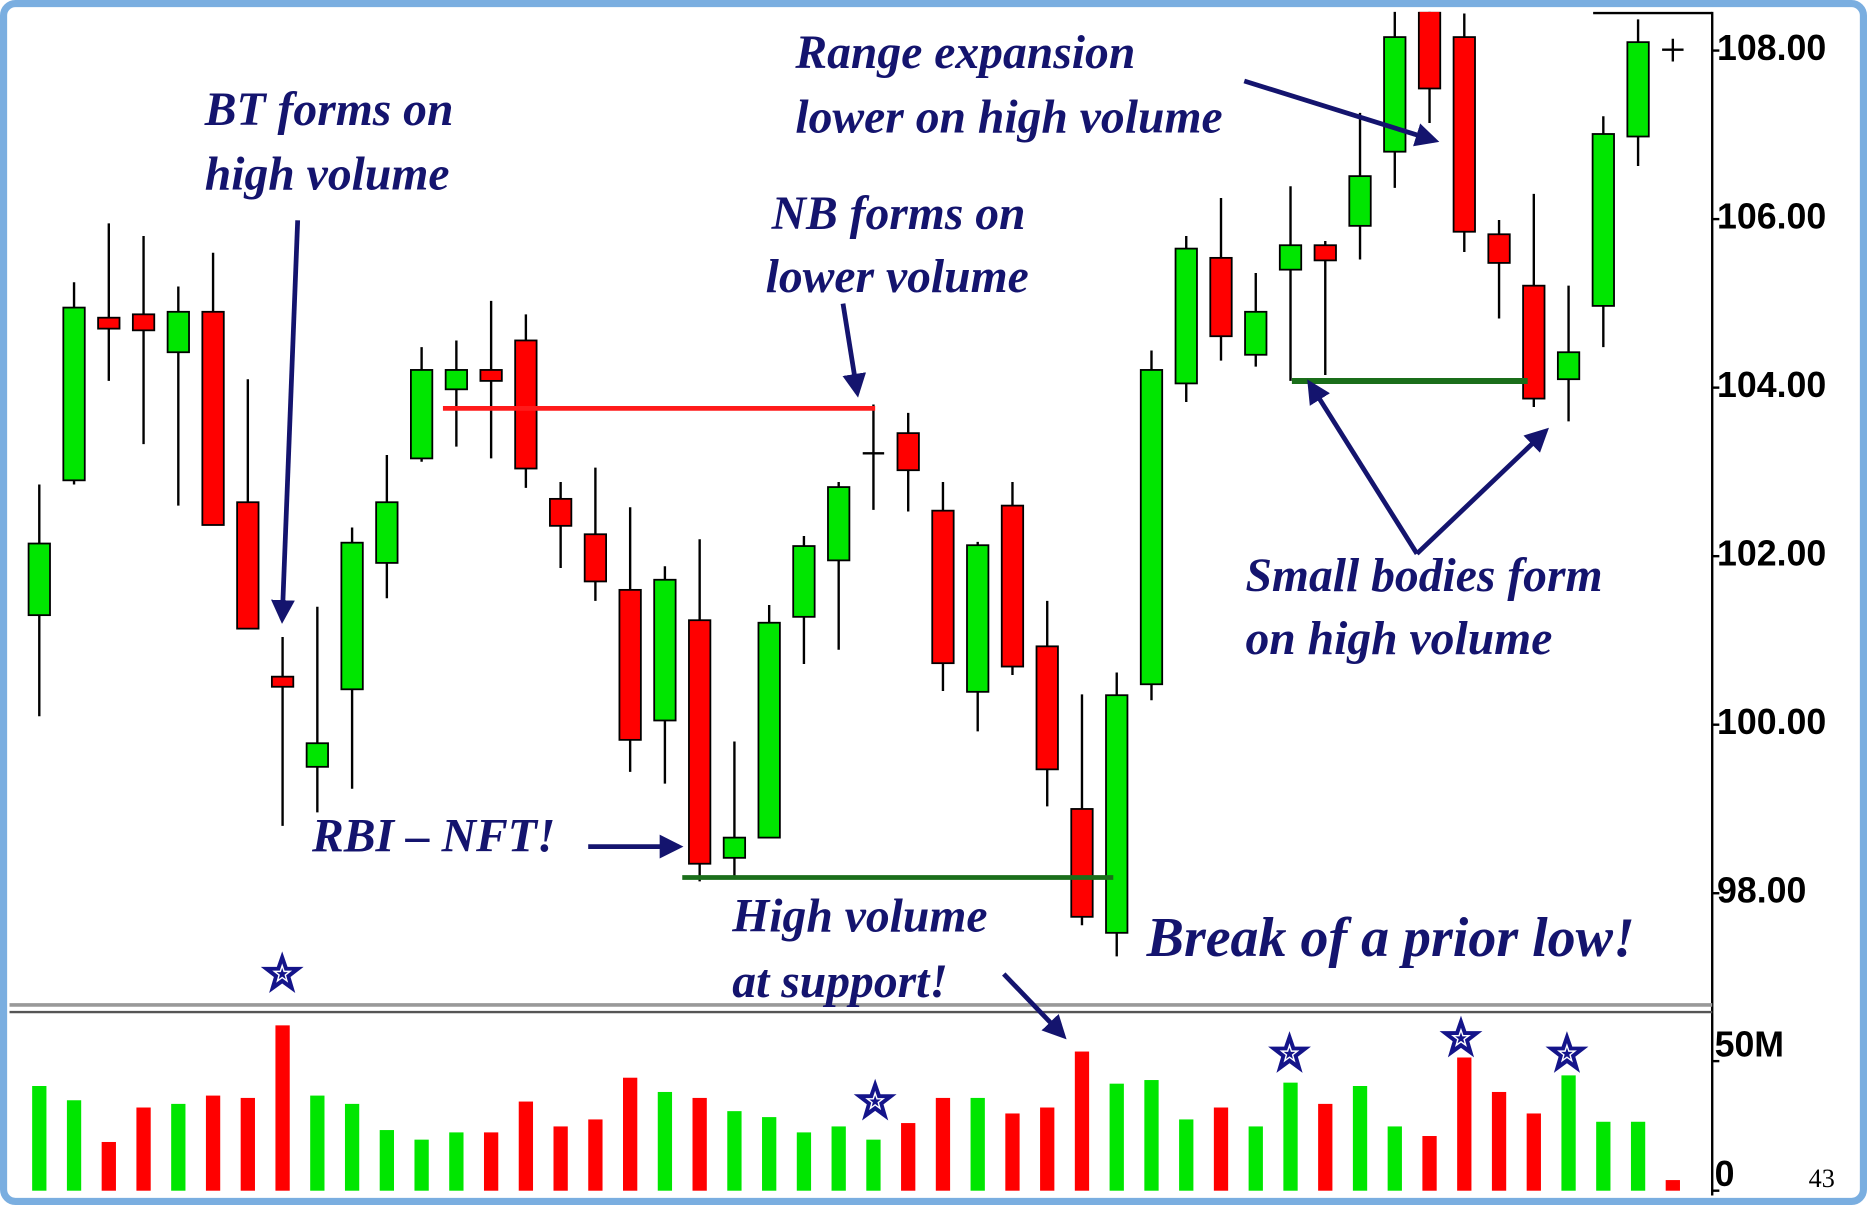  I want to click on annotation: NB forms on, so click(898, 214).